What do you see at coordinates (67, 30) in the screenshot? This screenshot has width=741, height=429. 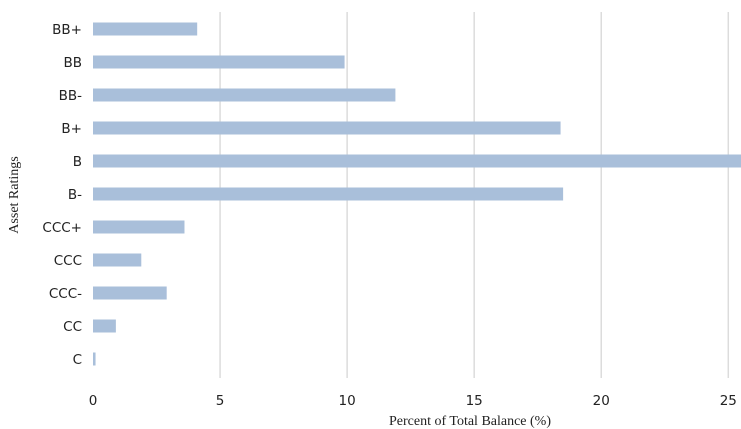 I see `y-tick-label: BB+` at bounding box center [67, 30].